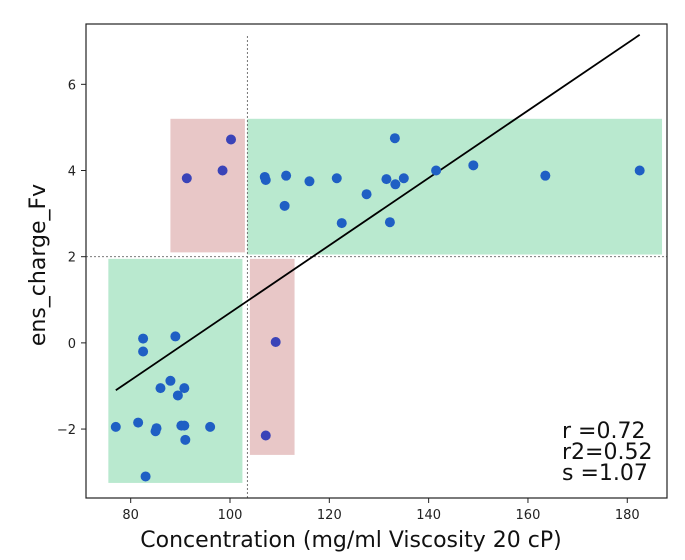 The image size is (685, 560). What do you see at coordinates (230, 515) in the screenshot?
I see `x-tick-label: 100` at bounding box center [230, 515].